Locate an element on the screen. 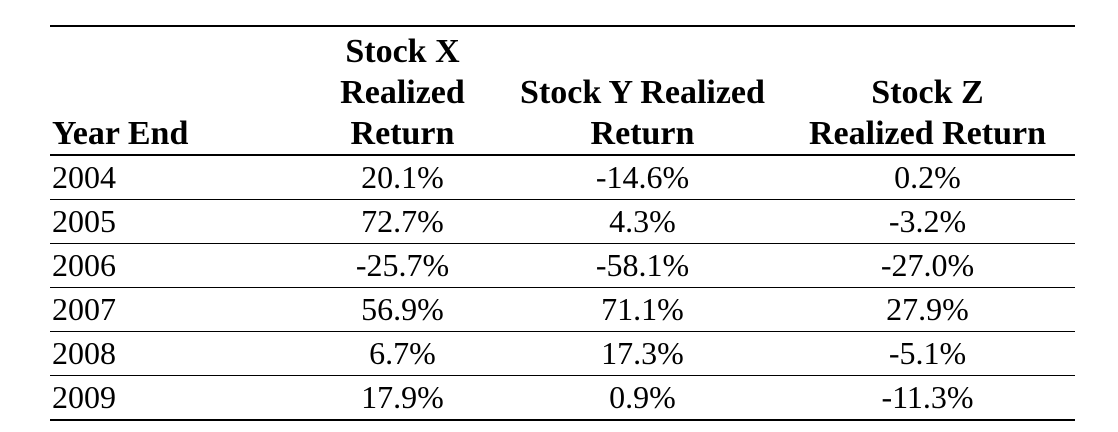 The width and height of the screenshot is (1118, 432). cell: -3.2% is located at coordinates (927, 221).